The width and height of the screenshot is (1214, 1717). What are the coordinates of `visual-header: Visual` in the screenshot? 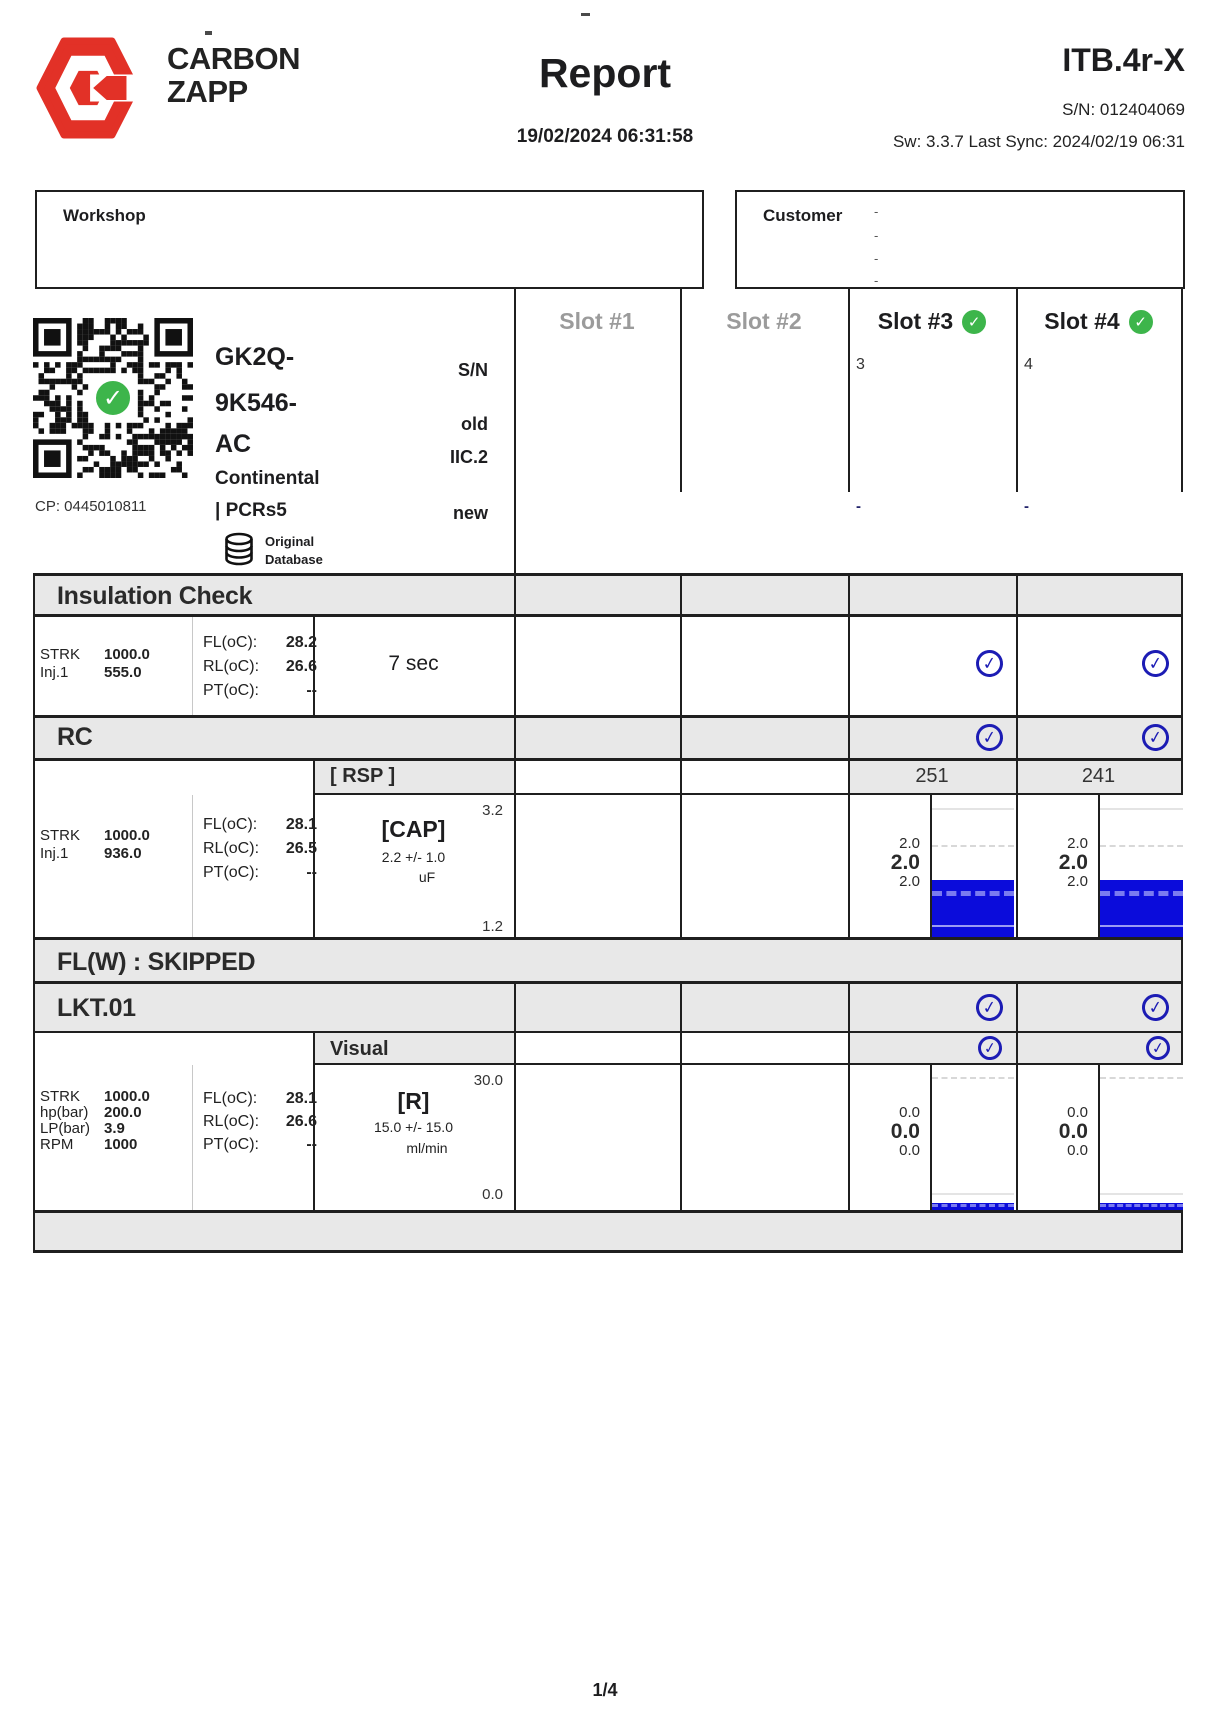 It's located at (359, 1049).